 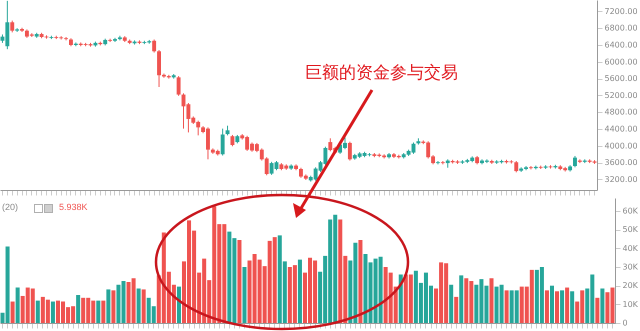 I want to click on annotation: 巨额的资金参与交易, so click(x=381, y=73).